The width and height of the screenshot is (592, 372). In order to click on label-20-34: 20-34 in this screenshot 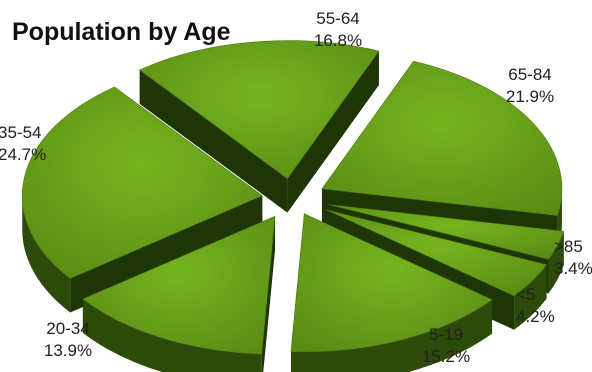, I will do `click(67, 328)`.